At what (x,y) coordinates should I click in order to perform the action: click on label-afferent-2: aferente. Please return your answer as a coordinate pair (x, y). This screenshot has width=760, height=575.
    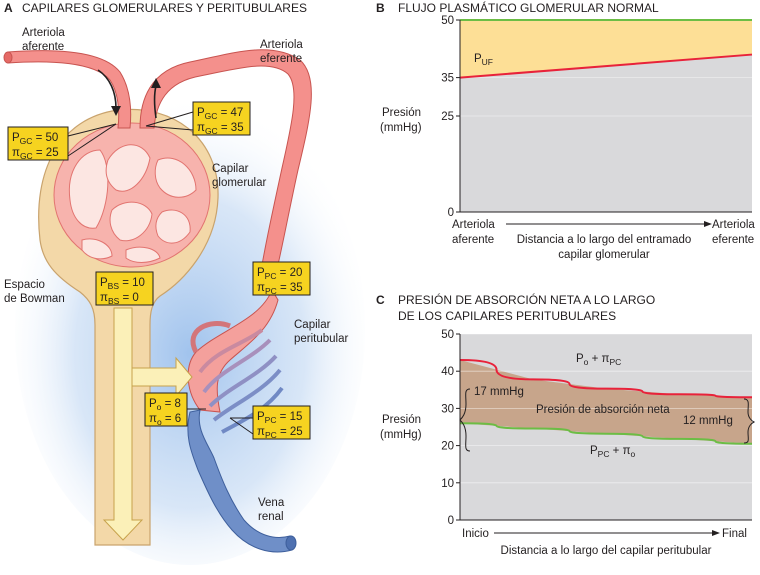
    Looking at the image, I should click on (43, 47).